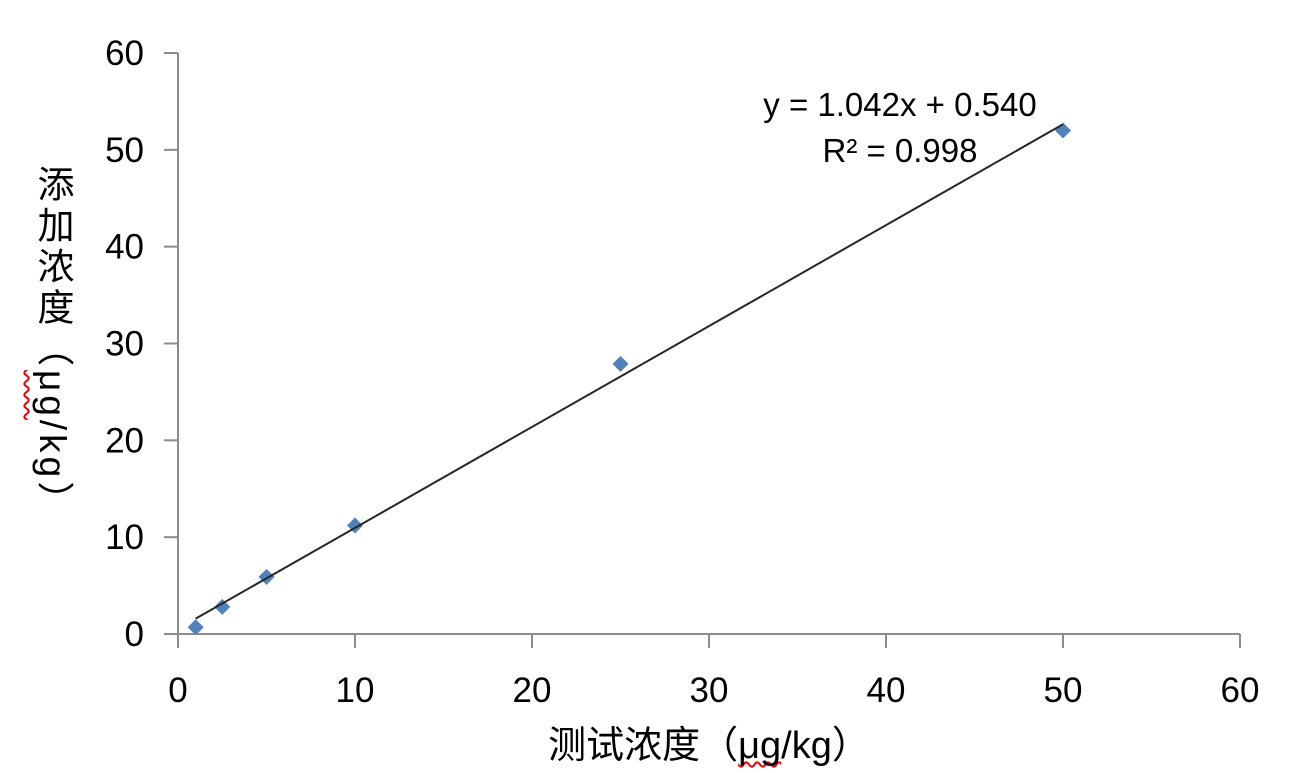 The width and height of the screenshot is (1297, 773). What do you see at coordinates (709, 690) in the screenshot?
I see `x-axis-tick-label: 30` at bounding box center [709, 690].